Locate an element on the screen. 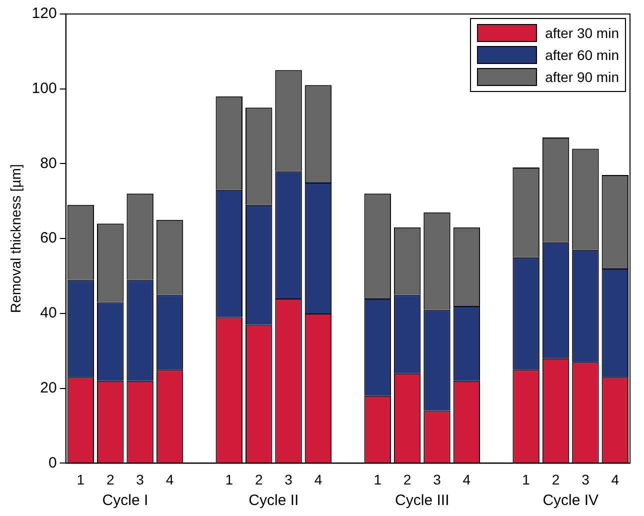  legend-label: after 60 min is located at coordinates (582, 55).